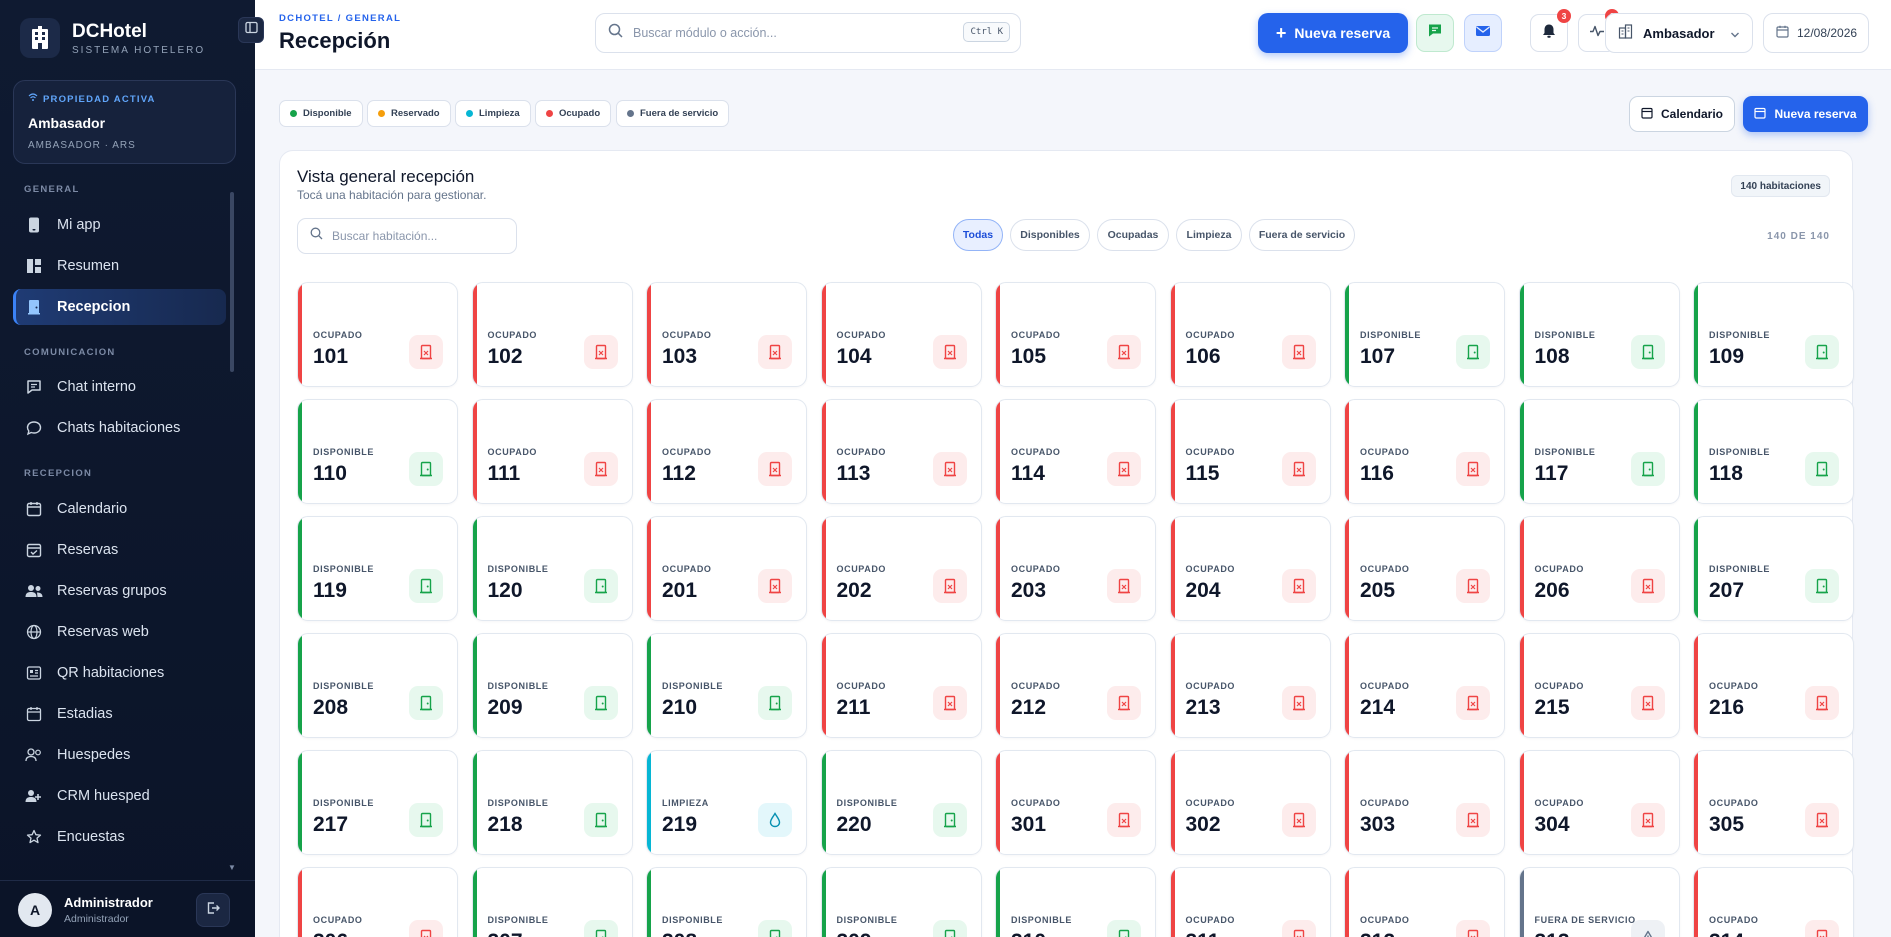 This screenshot has width=1891, height=937. Describe the element at coordinates (901, 451) in the screenshot. I see `room-card-113: OCUPADO 113` at that location.